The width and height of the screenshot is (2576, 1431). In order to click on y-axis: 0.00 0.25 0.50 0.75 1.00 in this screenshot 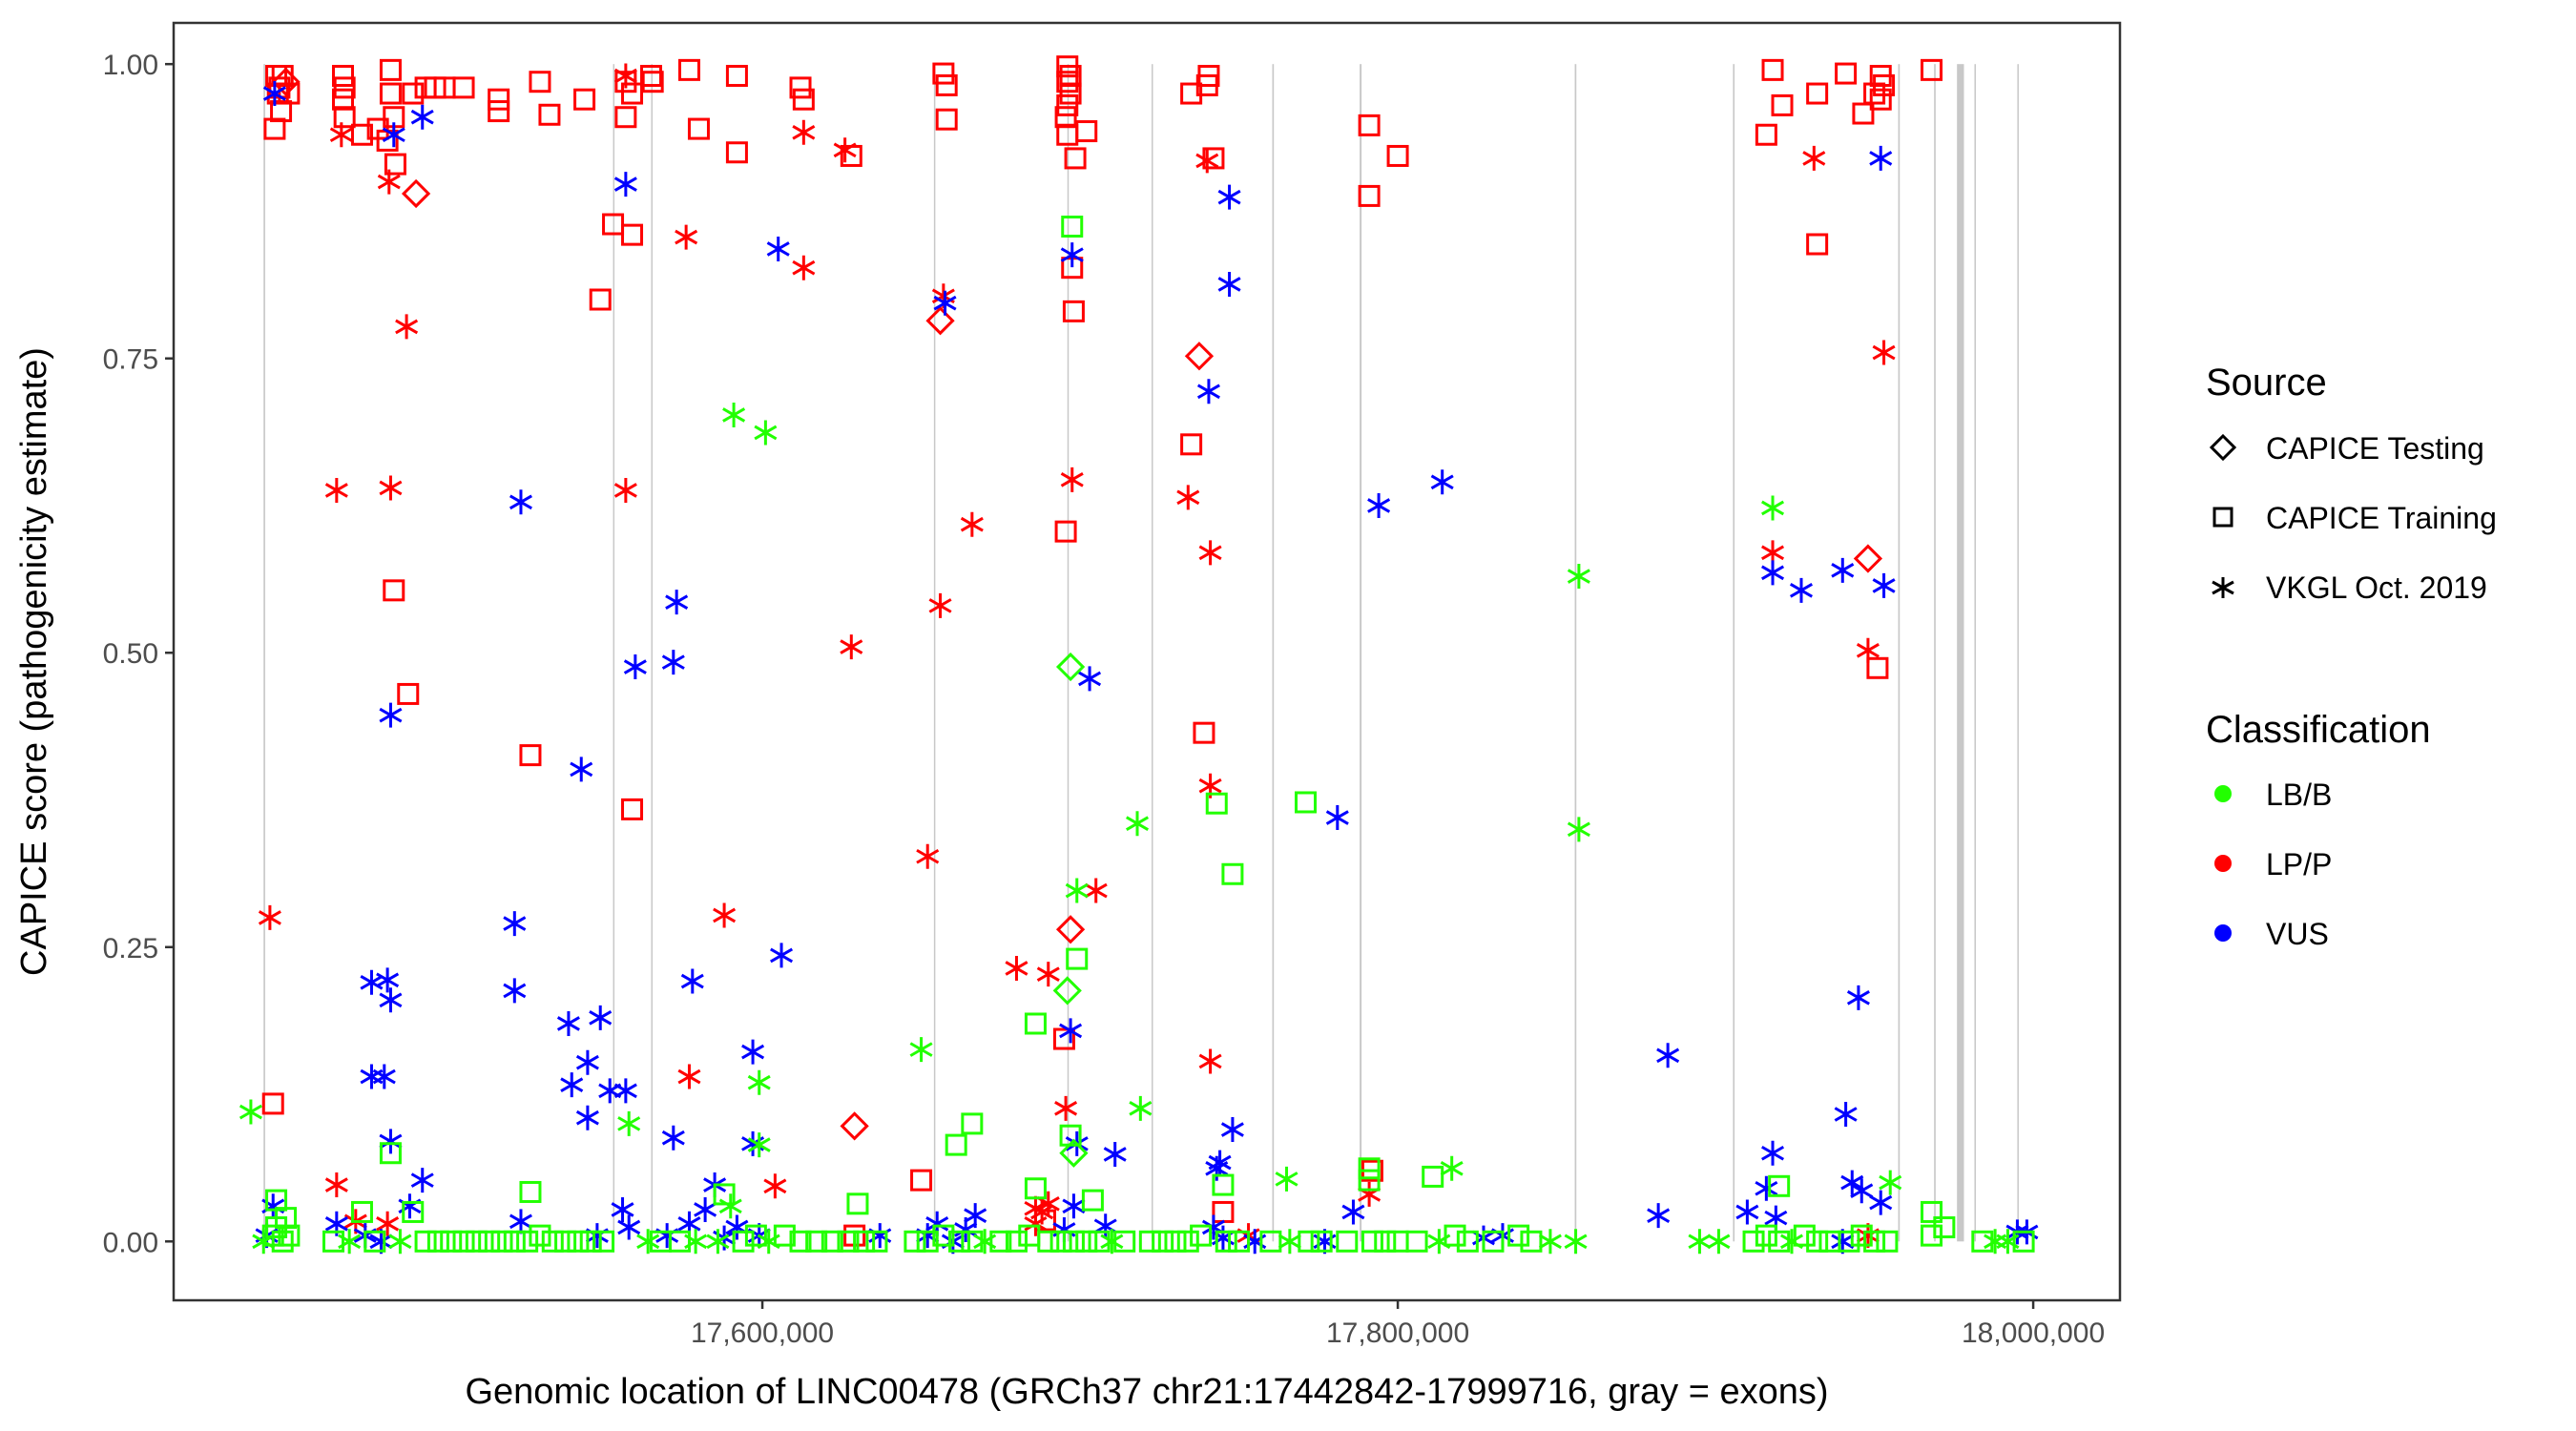, I will do `click(138, 654)`.